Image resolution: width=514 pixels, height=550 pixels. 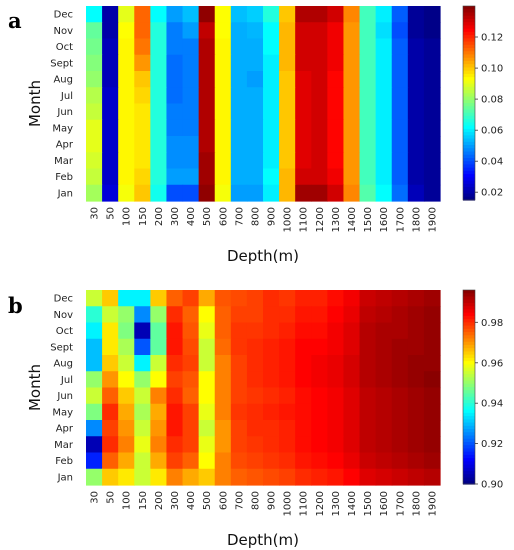 I want to click on x-tick-label: 800, so click(x=256, y=216).